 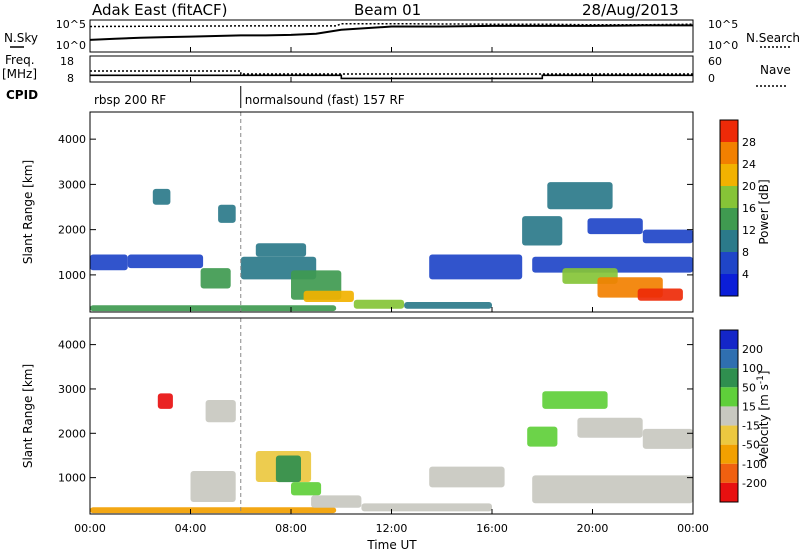 What do you see at coordinates (325, 100) in the screenshot?
I see `cpid-segment-label: normalsound (fast) 157 RF` at bounding box center [325, 100].